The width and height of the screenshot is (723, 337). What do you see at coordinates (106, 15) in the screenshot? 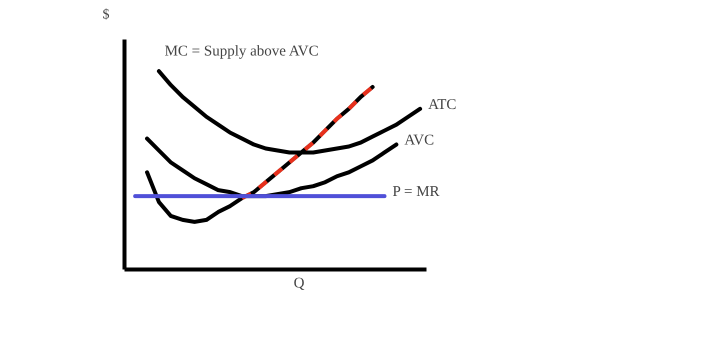
I see `y-axis-title: $` at bounding box center [106, 15].